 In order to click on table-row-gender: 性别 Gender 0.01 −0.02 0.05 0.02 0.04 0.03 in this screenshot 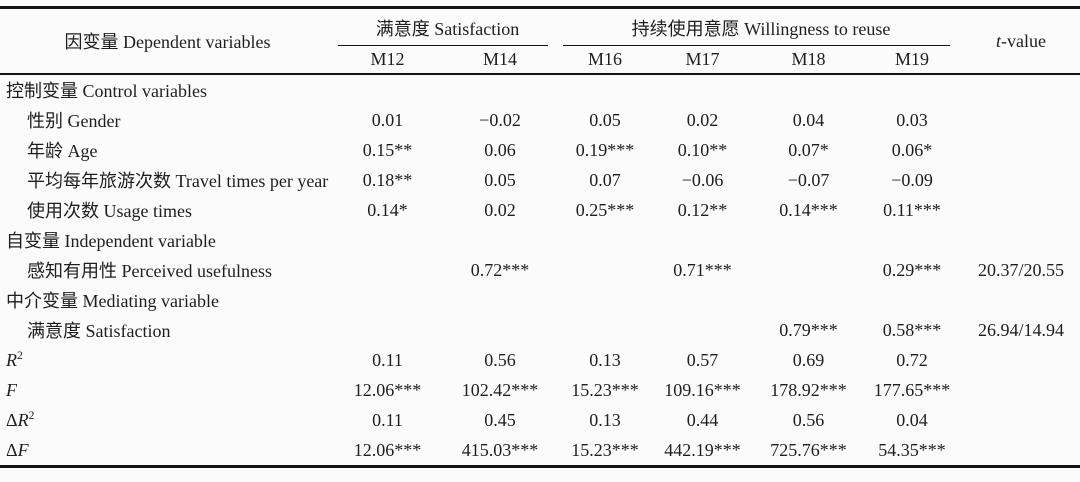, I will do `click(540, 120)`.